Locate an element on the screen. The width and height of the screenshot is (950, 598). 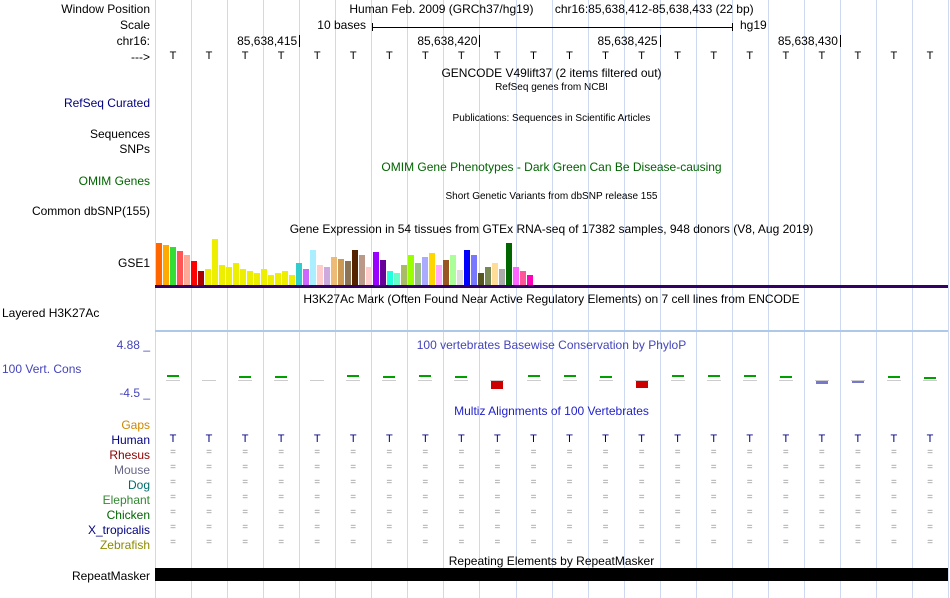
species-label-elephant: Elephant is located at coordinates (126, 500).